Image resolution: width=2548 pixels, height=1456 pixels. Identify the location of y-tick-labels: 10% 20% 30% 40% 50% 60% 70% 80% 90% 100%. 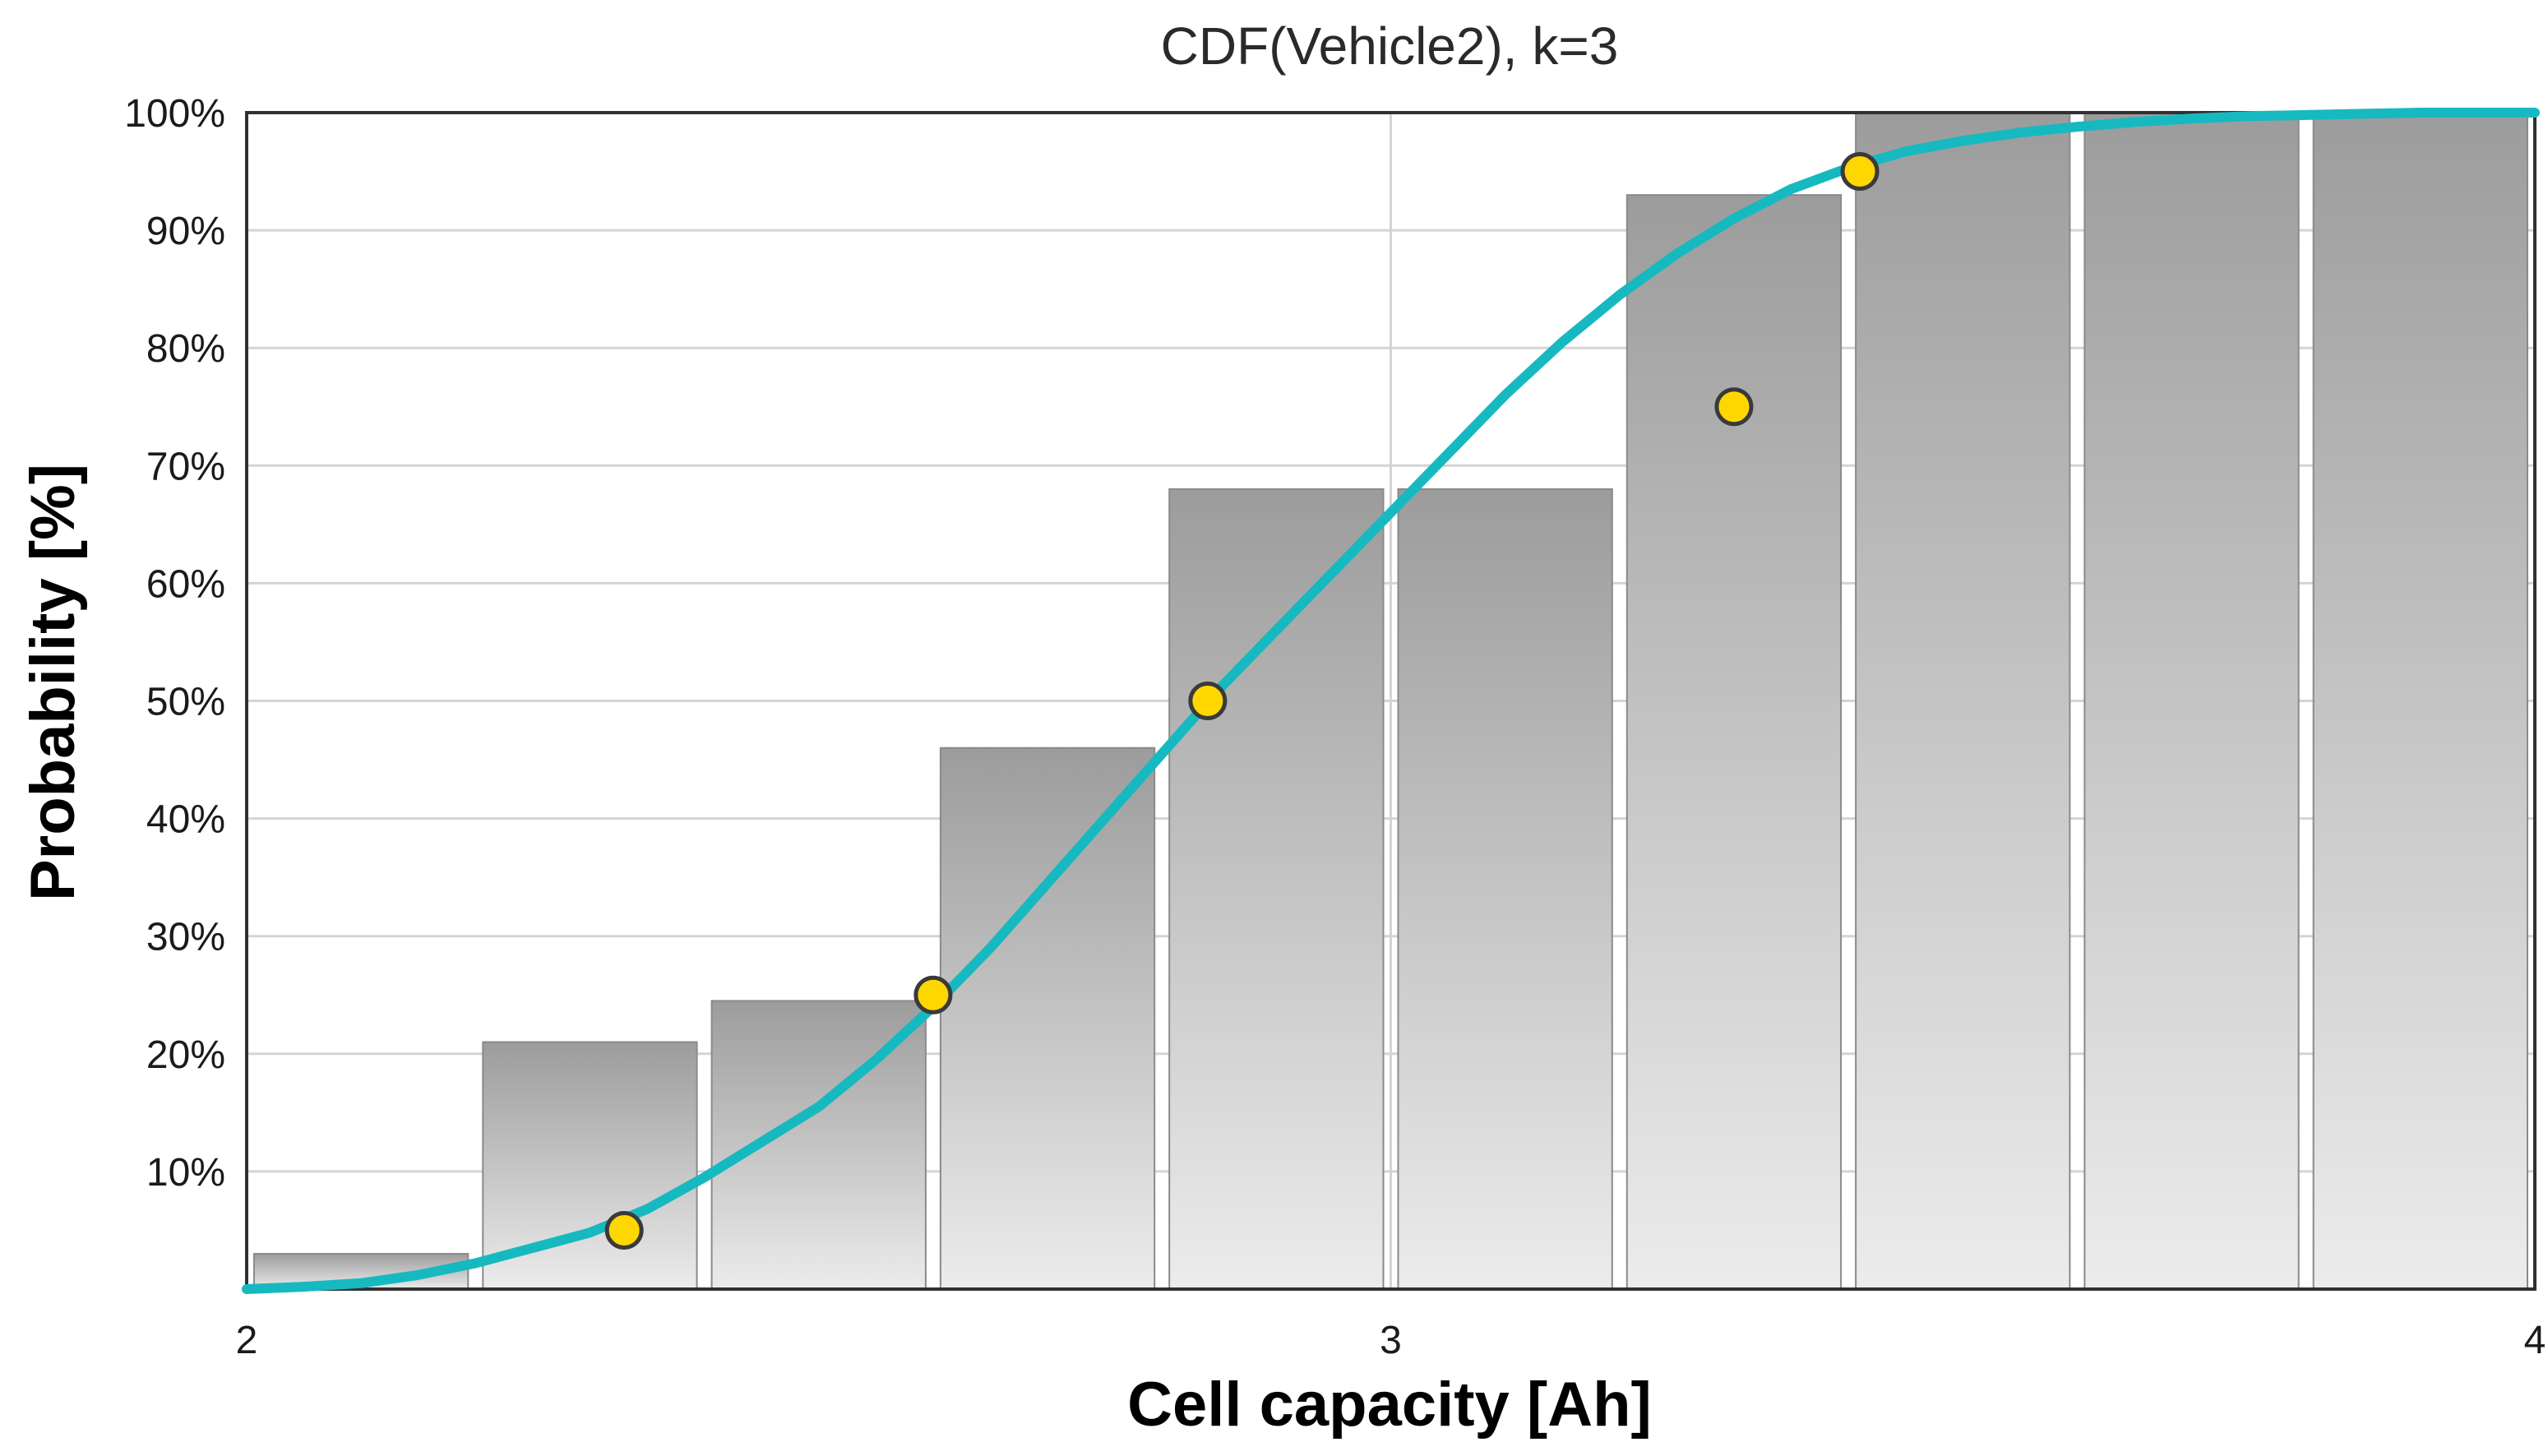
(174, 643).